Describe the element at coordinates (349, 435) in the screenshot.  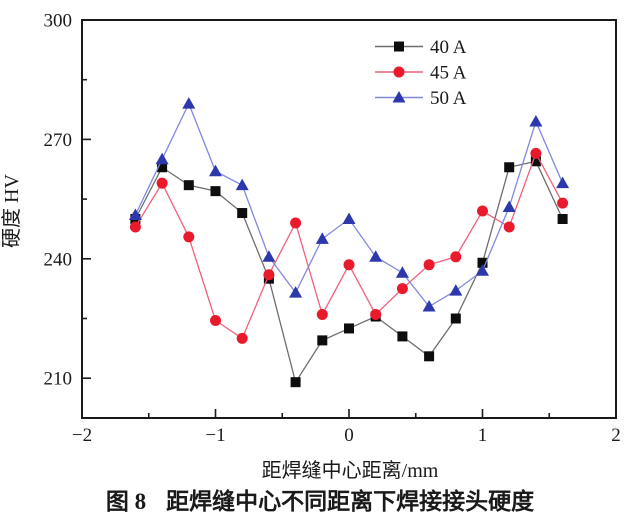
I see `x-tick-label: 0` at that location.